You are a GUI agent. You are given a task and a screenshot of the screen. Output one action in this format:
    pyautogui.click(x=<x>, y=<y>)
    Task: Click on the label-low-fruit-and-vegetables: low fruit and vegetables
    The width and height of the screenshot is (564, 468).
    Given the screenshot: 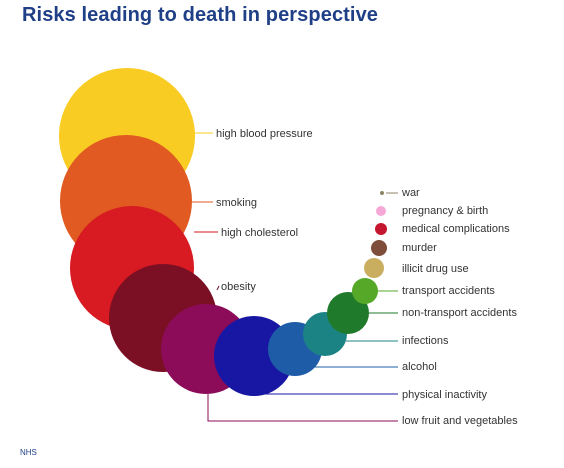 What is the action you would take?
    pyautogui.click(x=460, y=421)
    